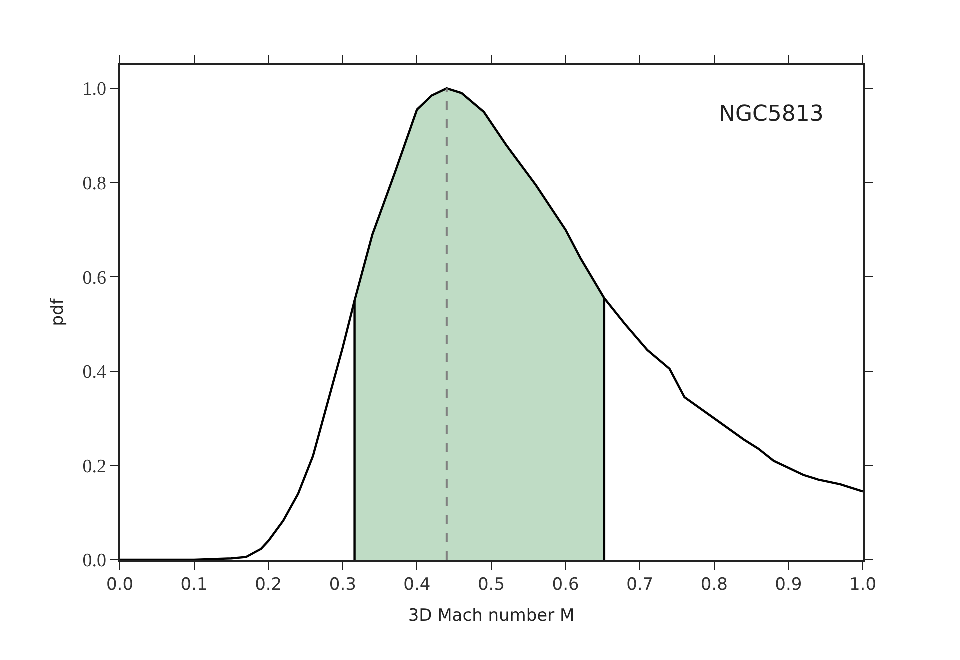 This screenshot has height=660, width=960. Describe the element at coordinates (268, 585) in the screenshot. I see `x-tick-label: 0.2` at that location.